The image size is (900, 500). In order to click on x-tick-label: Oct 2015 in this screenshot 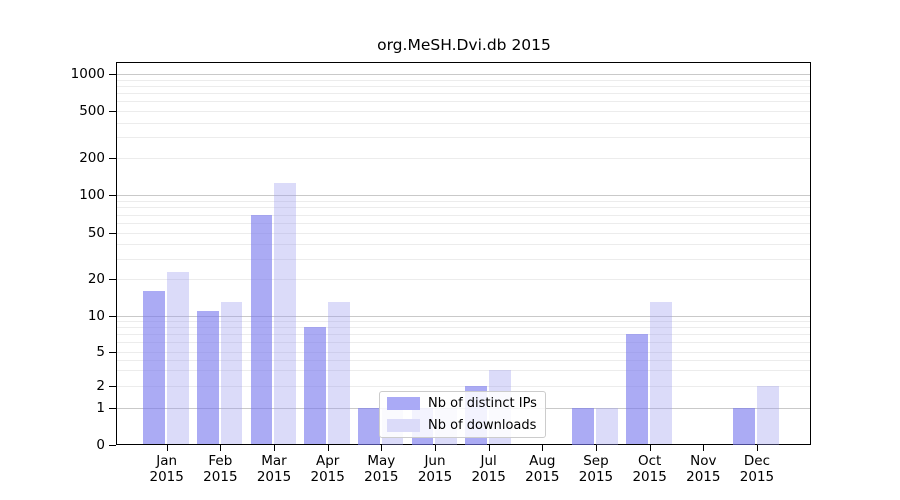, I will do `click(650, 469)`.